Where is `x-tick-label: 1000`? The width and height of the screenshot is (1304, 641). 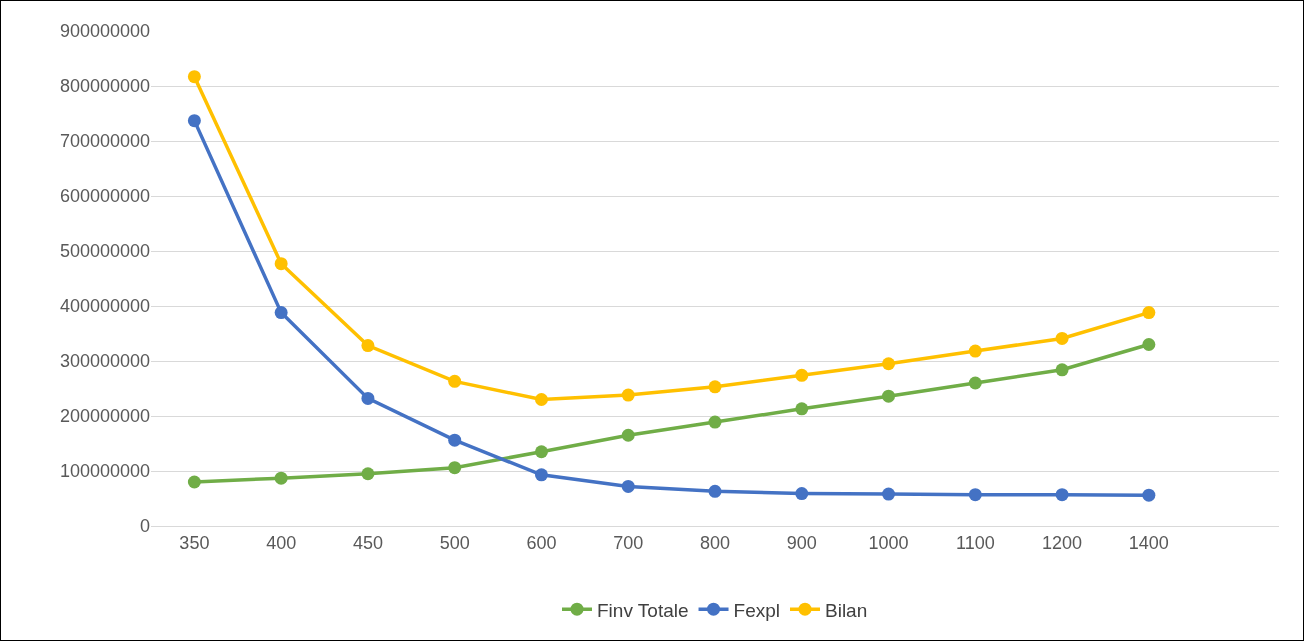 x-tick-label: 1000 is located at coordinates (888, 542).